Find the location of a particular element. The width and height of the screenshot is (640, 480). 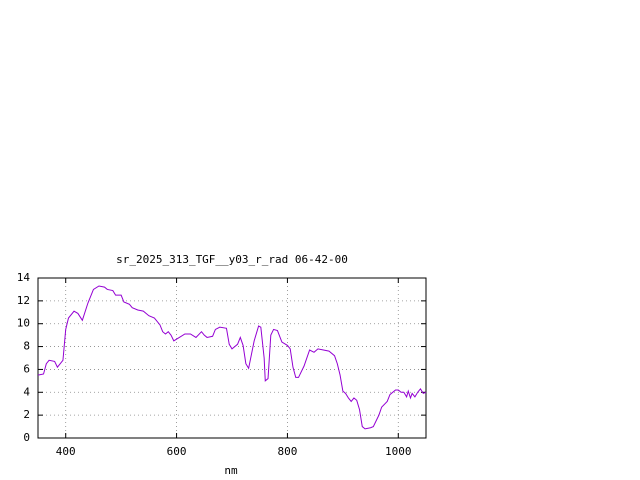

x-tick-label: 600 is located at coordinates (177, 451).